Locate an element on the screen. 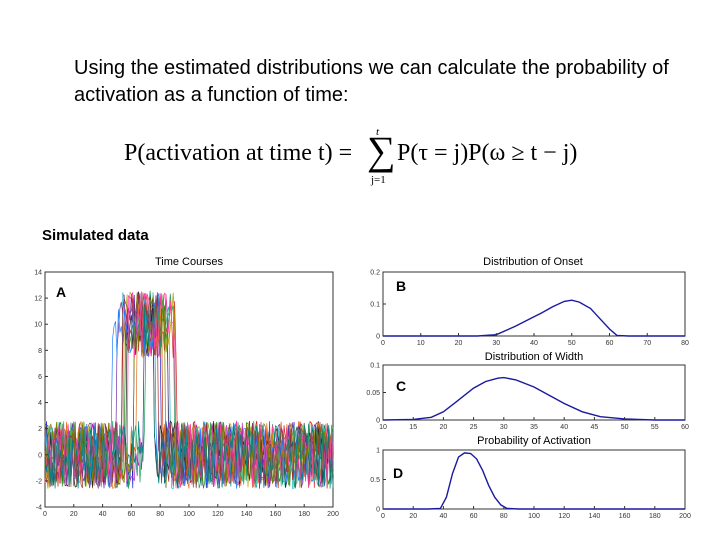 The height and width of the screenshot is (540, 720). formula-rhs: P(τ = j)P(ω ≥ t − j) is located at coordinates (487, 153).